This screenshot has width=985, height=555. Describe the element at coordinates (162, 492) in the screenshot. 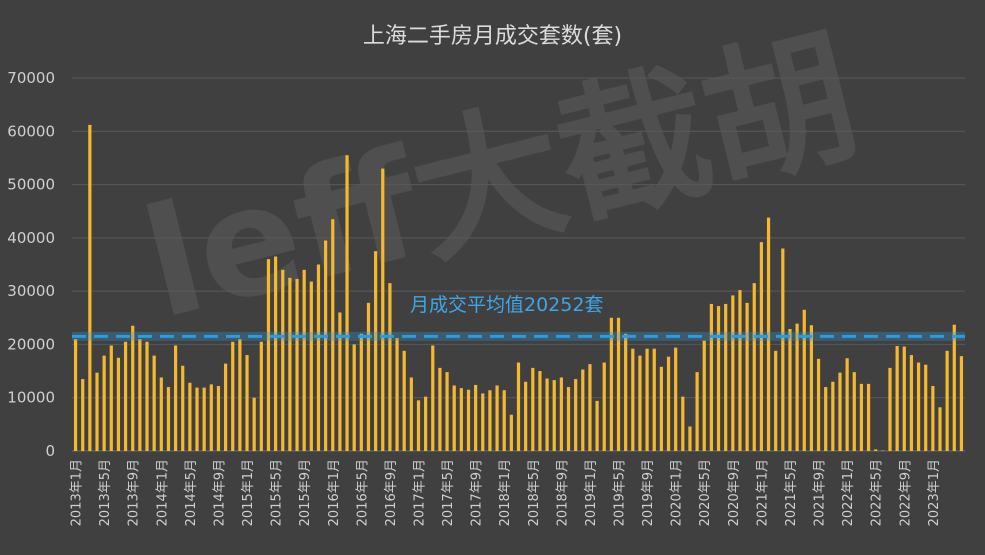

I see `x-tick-label: 2014年1月` at that location.